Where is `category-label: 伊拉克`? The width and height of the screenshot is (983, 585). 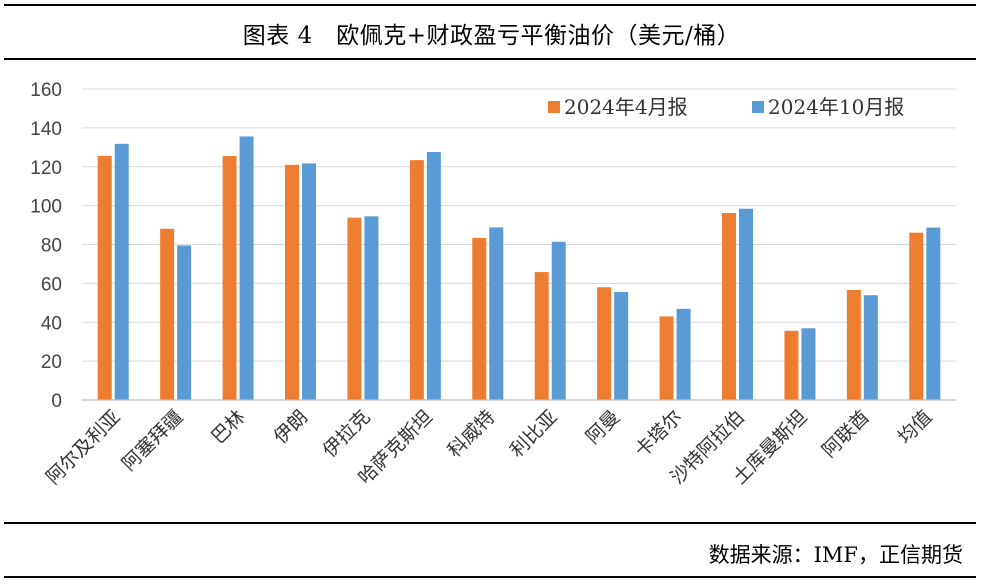 category-label: 伊拉克 is located at coordinates (347, 434).